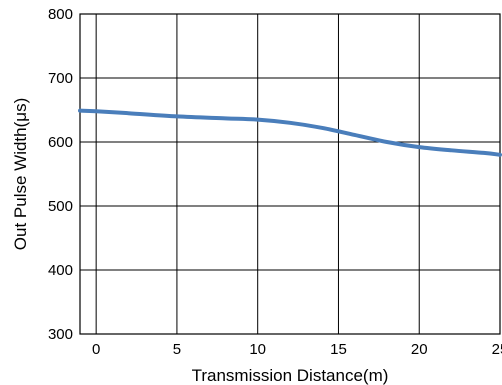 This screenshot has height=385, width=502. I want to click on x-axis-ticks: 0 5 10 15 20 25, so click(297, 349).